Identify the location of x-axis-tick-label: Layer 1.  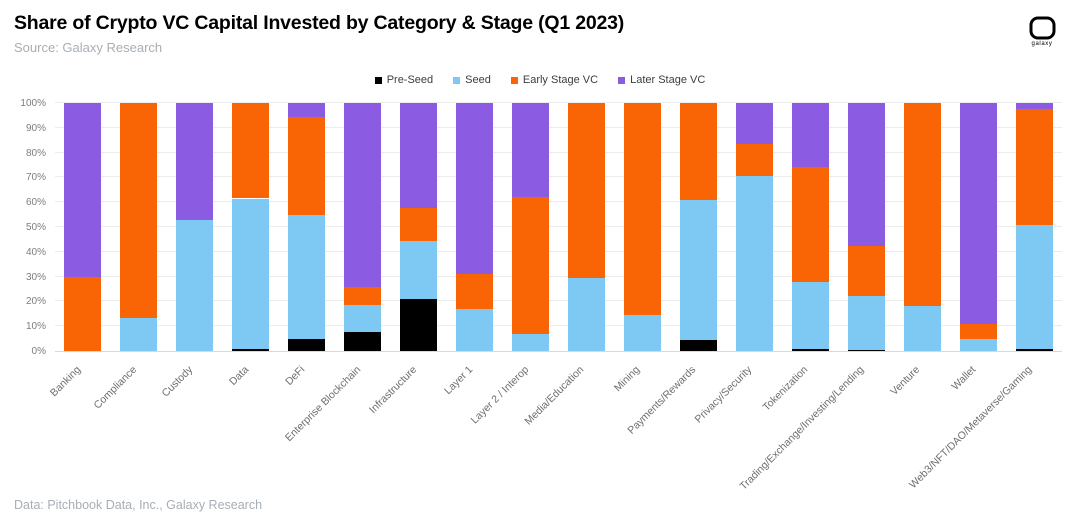
(458, 380).